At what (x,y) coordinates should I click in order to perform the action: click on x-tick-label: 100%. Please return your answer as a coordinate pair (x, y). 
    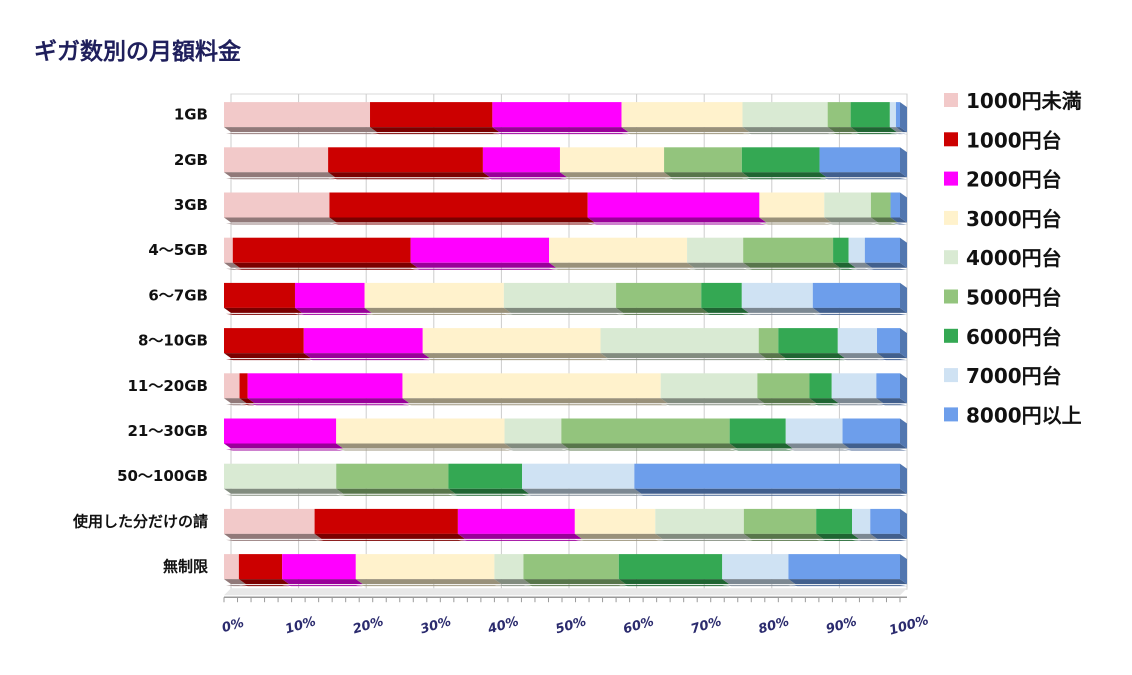
    Looking at the image, I should click on (909, 625).